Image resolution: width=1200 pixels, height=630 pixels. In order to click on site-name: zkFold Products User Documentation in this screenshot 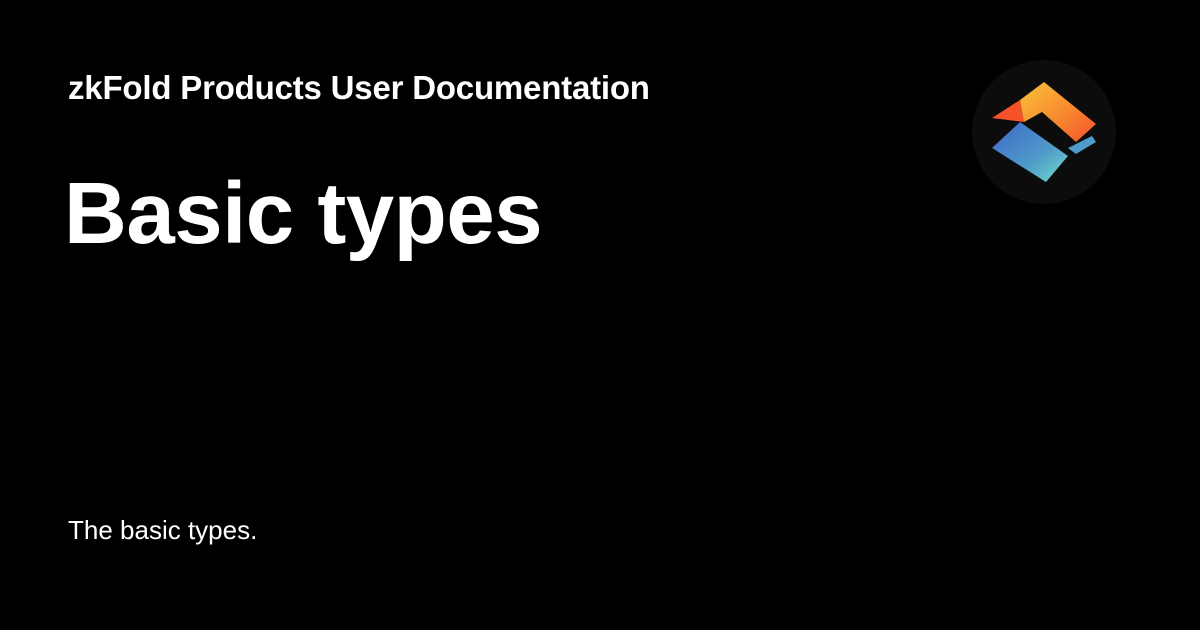, I will do `click(359, 87)`.